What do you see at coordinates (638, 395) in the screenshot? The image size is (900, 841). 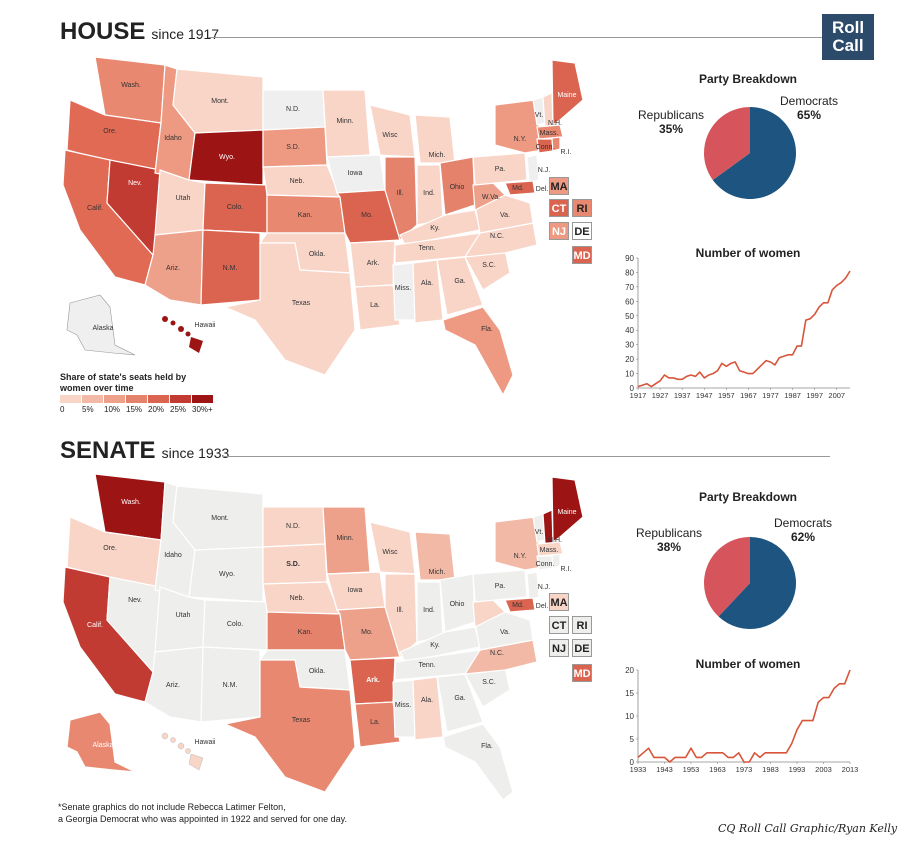 I see `x-tick-label: 1917` at bounding box center [638, 395].